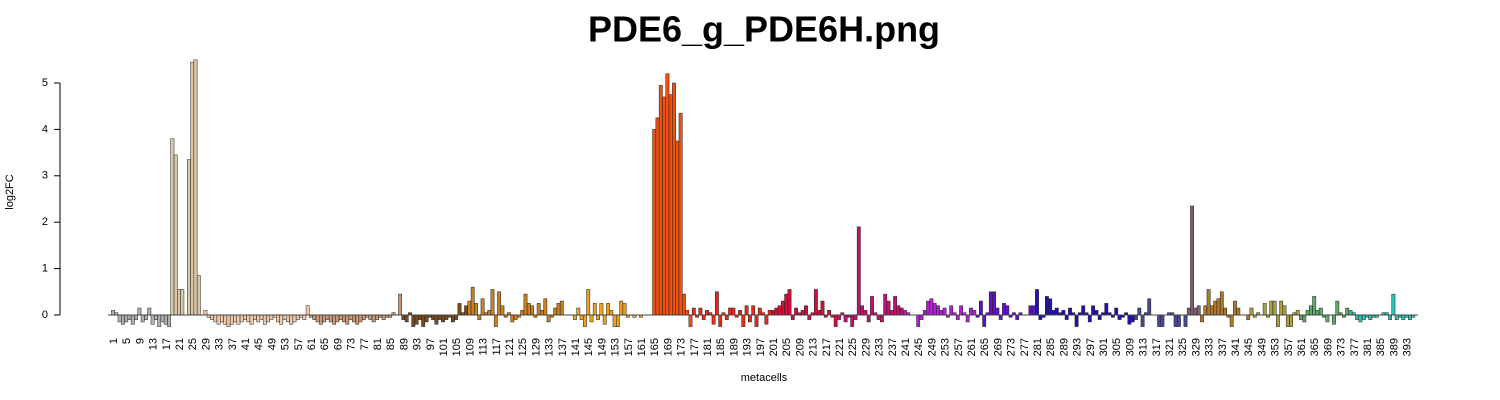 The height and width of the screenshot is (400, 1500). What do you see at coordinates (1249, 347) in the screenshot?
I see `x-tick-label: 345` at bounding box center [1249, 347].